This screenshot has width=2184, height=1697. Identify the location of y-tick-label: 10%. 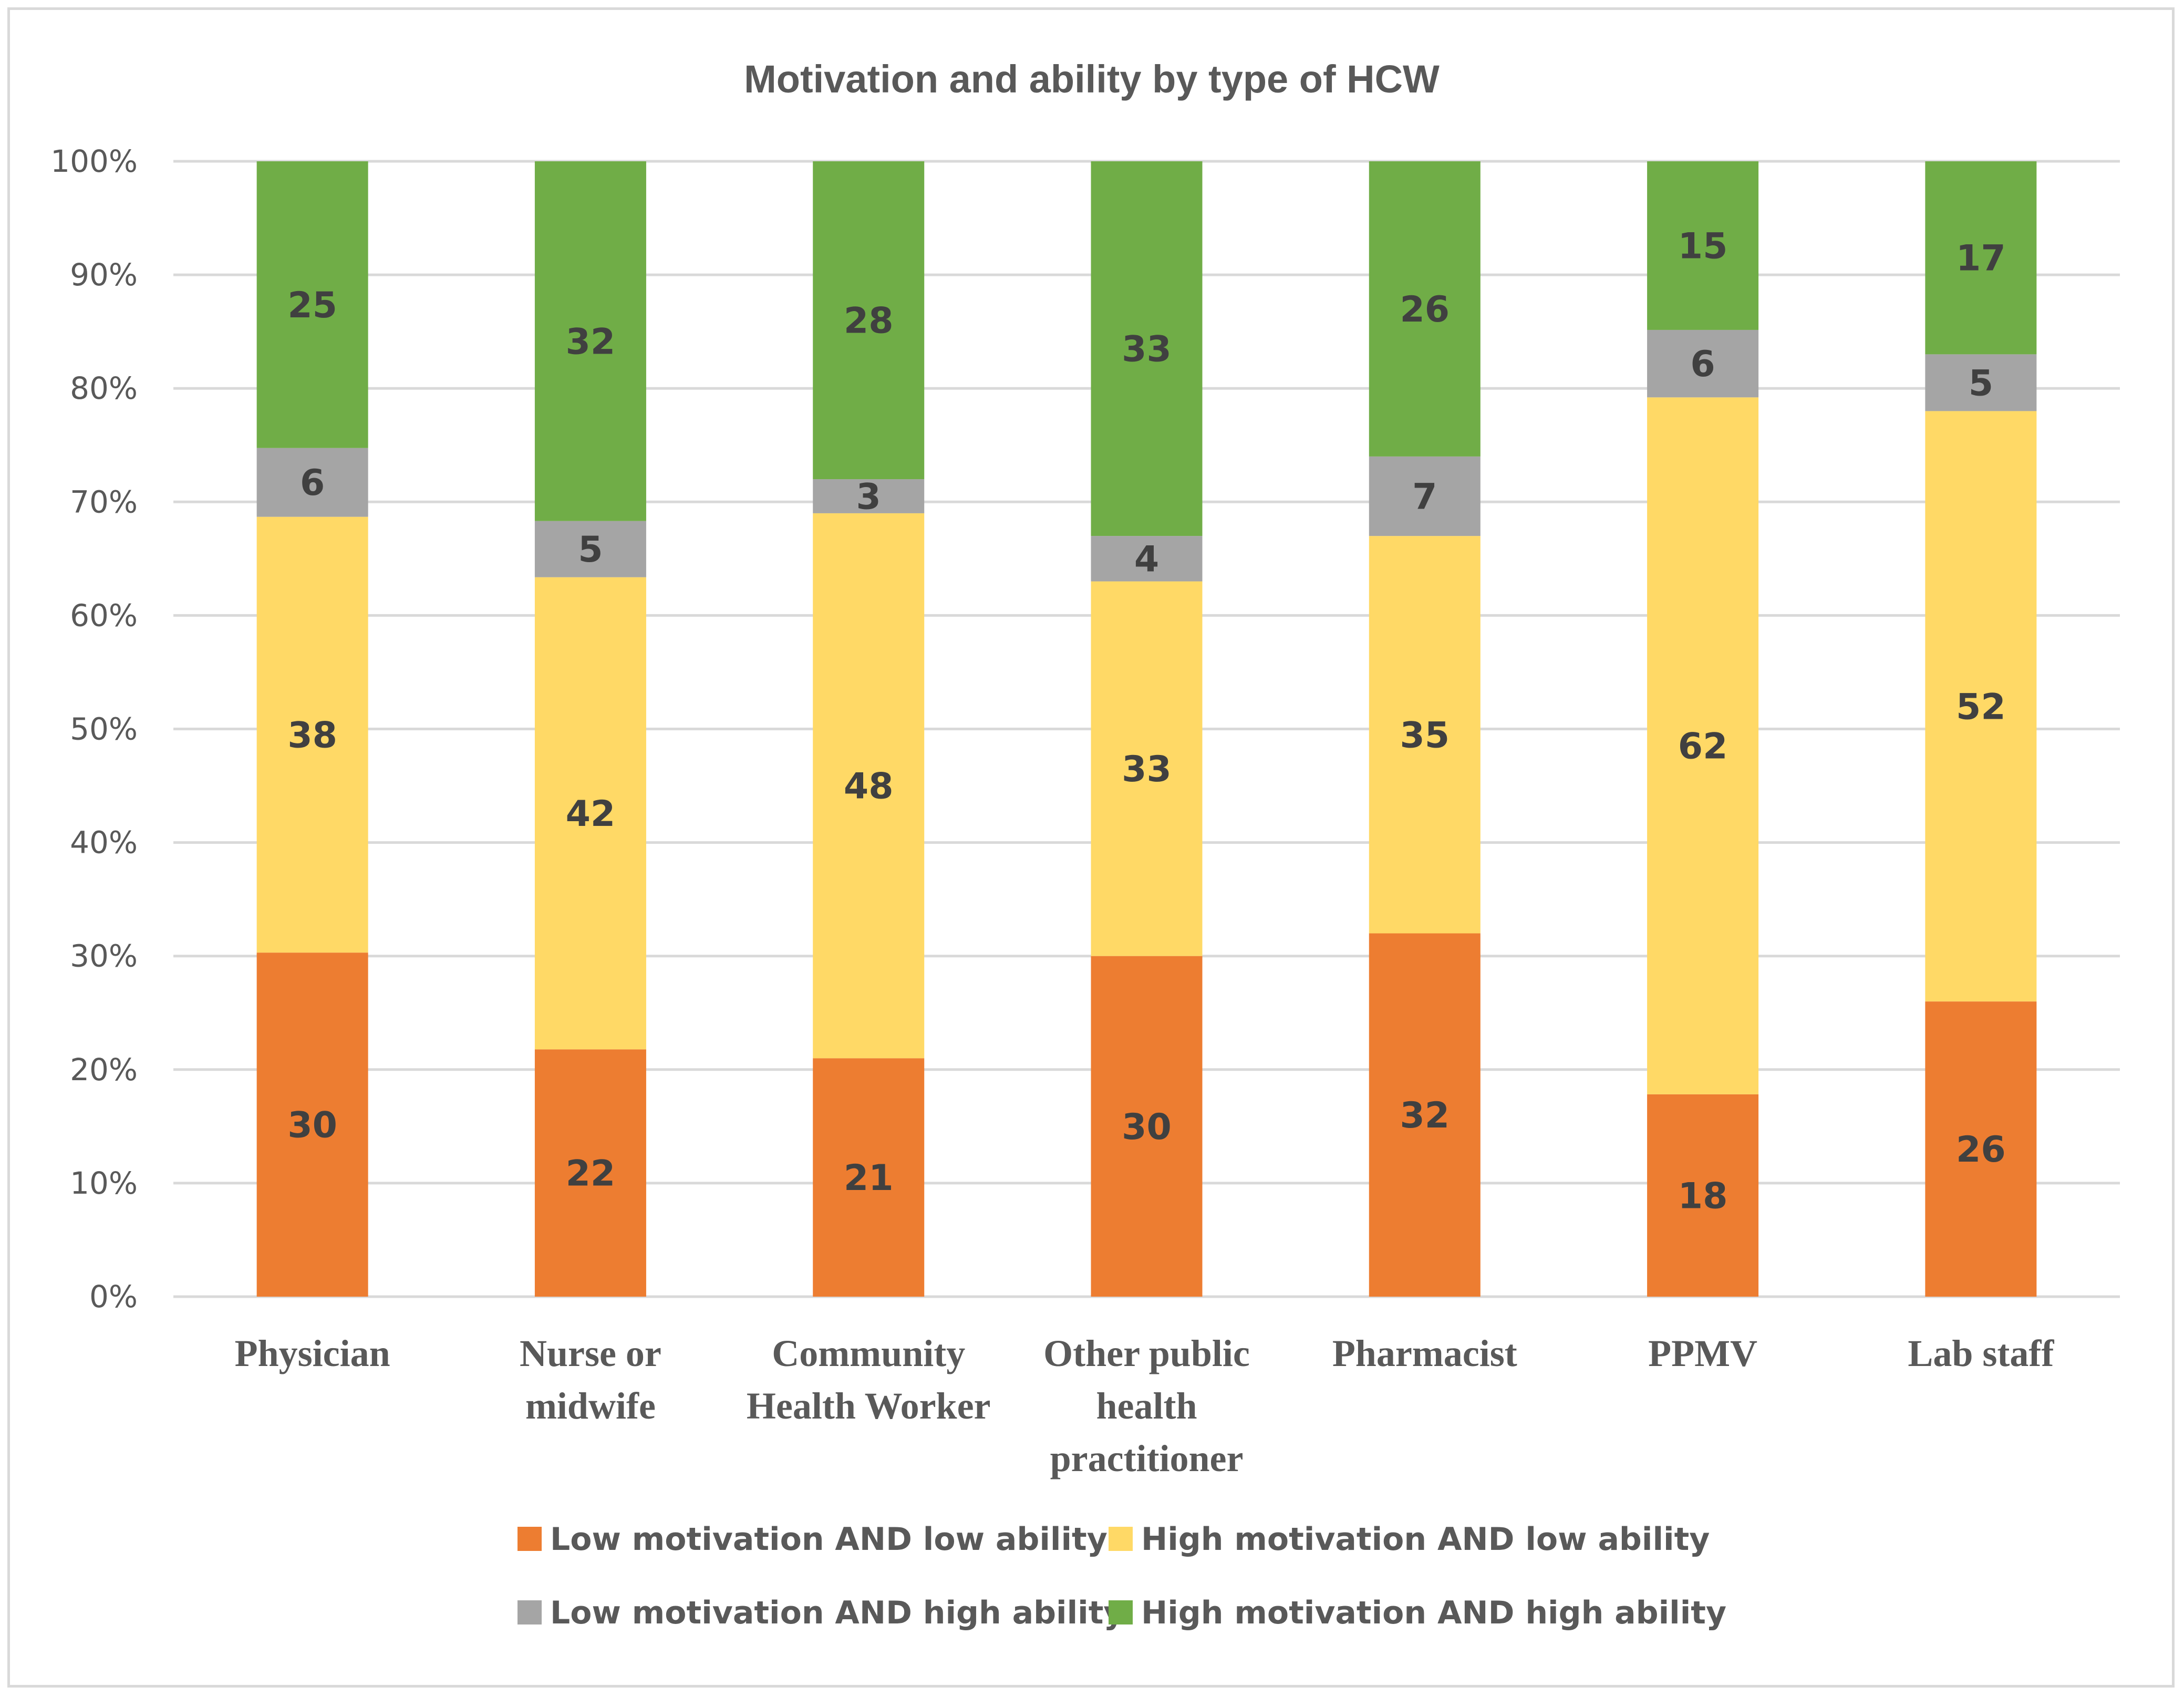
(104, 1183).